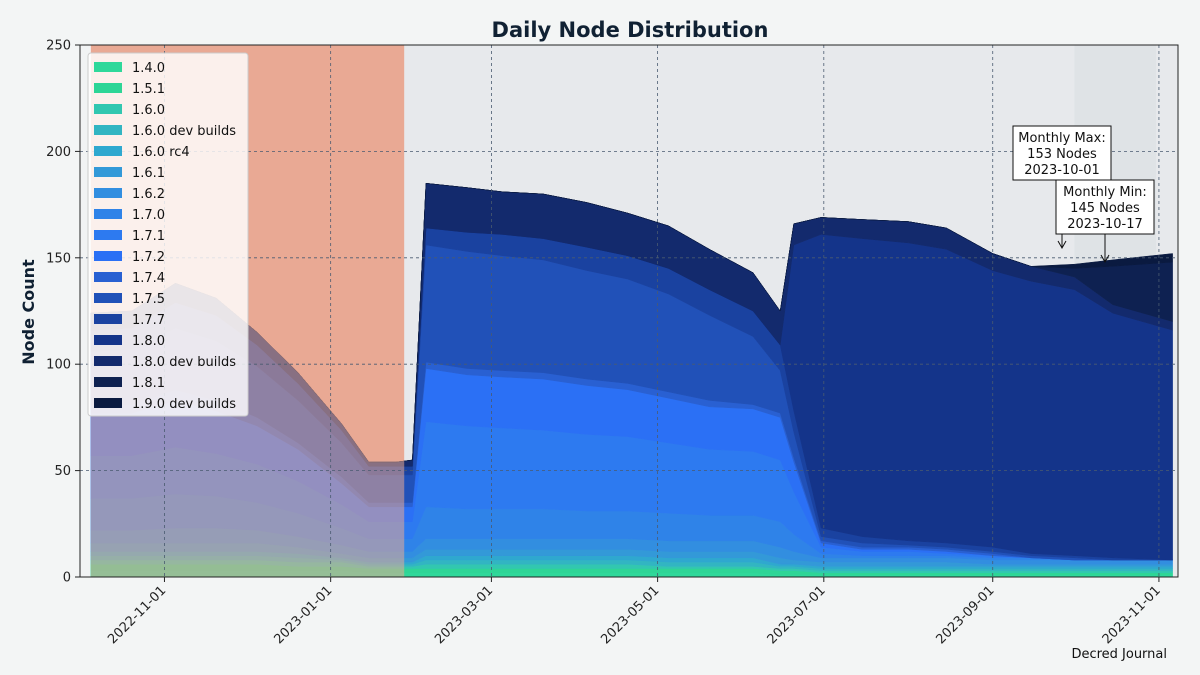  Describe the element at coordinates (630, 615) in the screenshot. I see `x-tick-label-3: 2023-05-01` at that location.